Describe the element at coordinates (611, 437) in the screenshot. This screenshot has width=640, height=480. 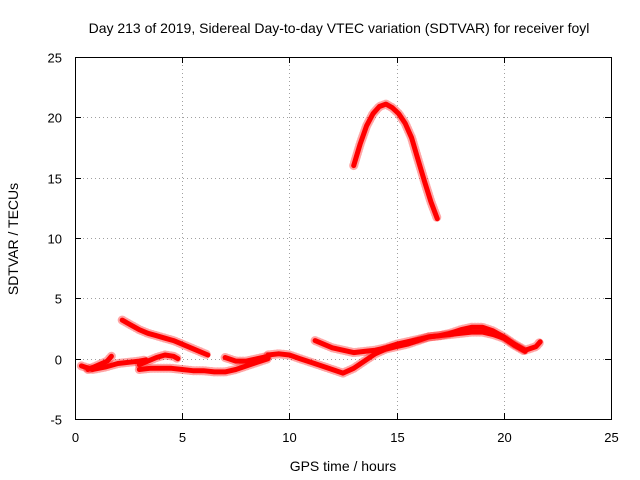
I see `x-tick-label: 25` at that location.